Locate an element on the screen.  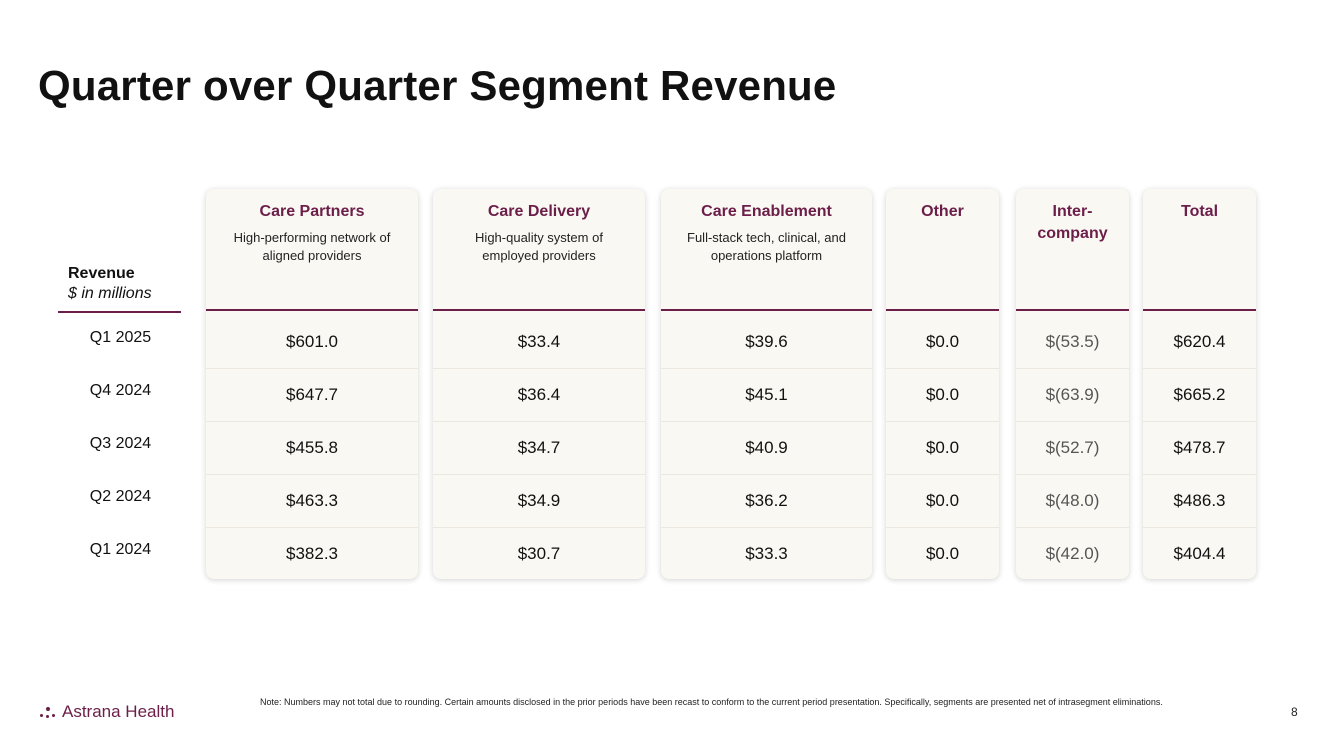
value-cell: $45.1 is located at coordinates (766, 395).